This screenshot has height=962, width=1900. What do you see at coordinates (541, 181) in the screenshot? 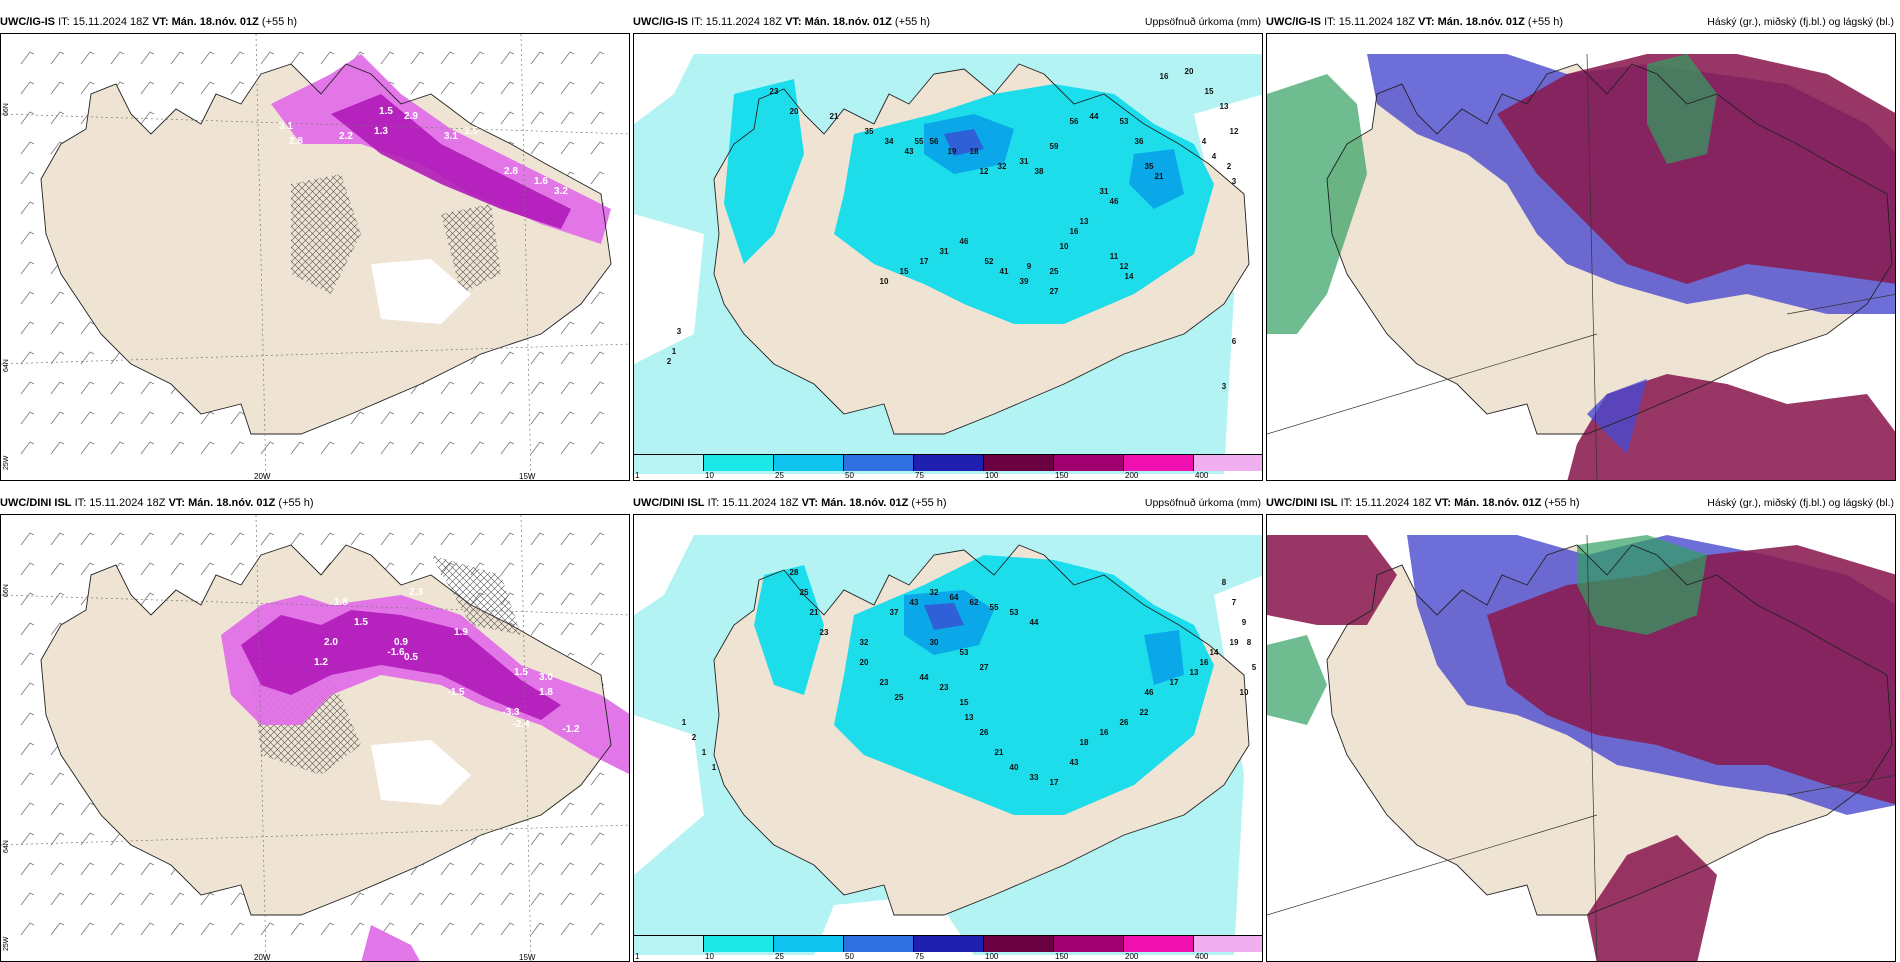
I see `wind-value-label: 1.6` at bounding box center [541, 181].